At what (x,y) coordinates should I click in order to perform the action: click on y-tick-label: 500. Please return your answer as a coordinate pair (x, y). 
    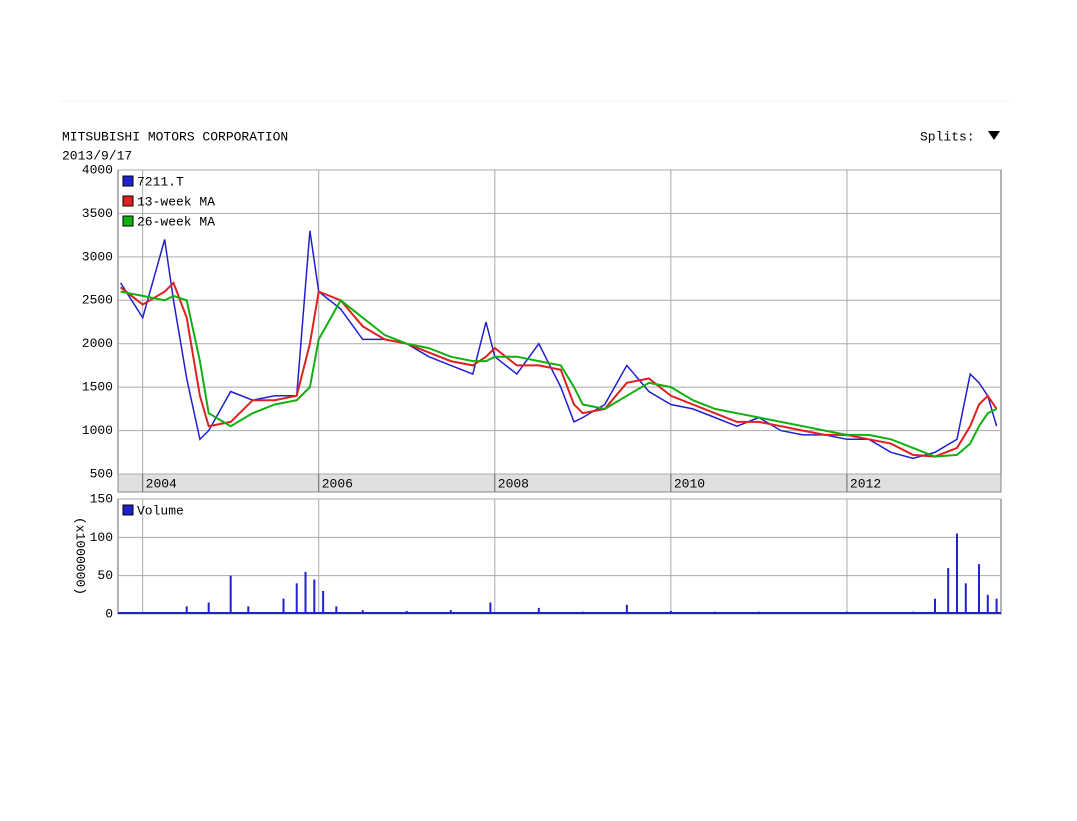
    Looking at the image, I should click on (101, 473).